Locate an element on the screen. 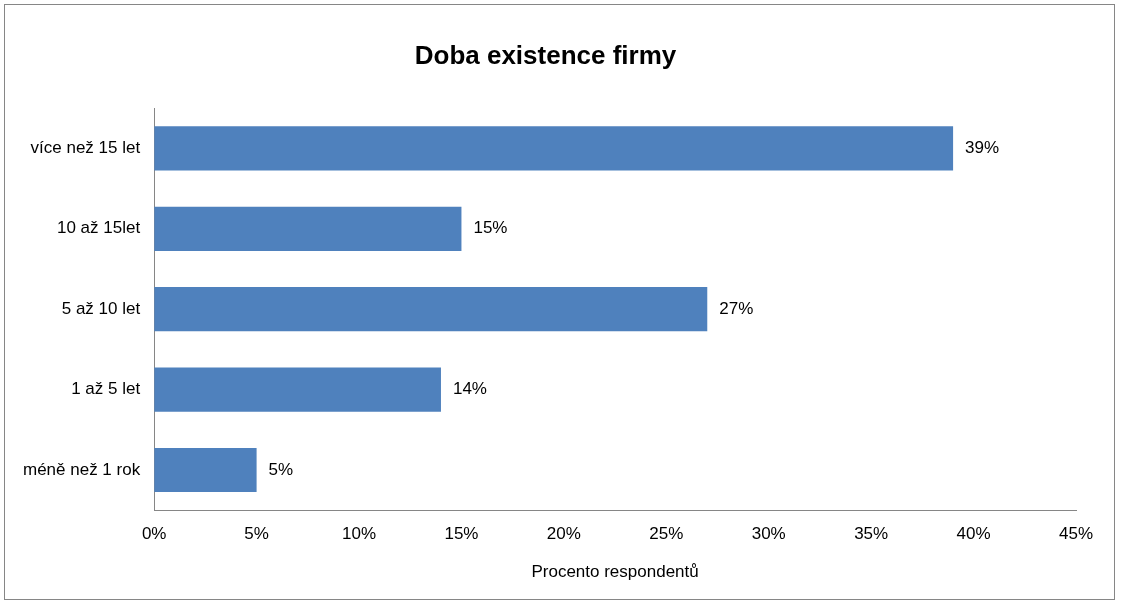 This screenshot has width=1121, height=606. data-label: 14% is located at coordinates (469, 389).